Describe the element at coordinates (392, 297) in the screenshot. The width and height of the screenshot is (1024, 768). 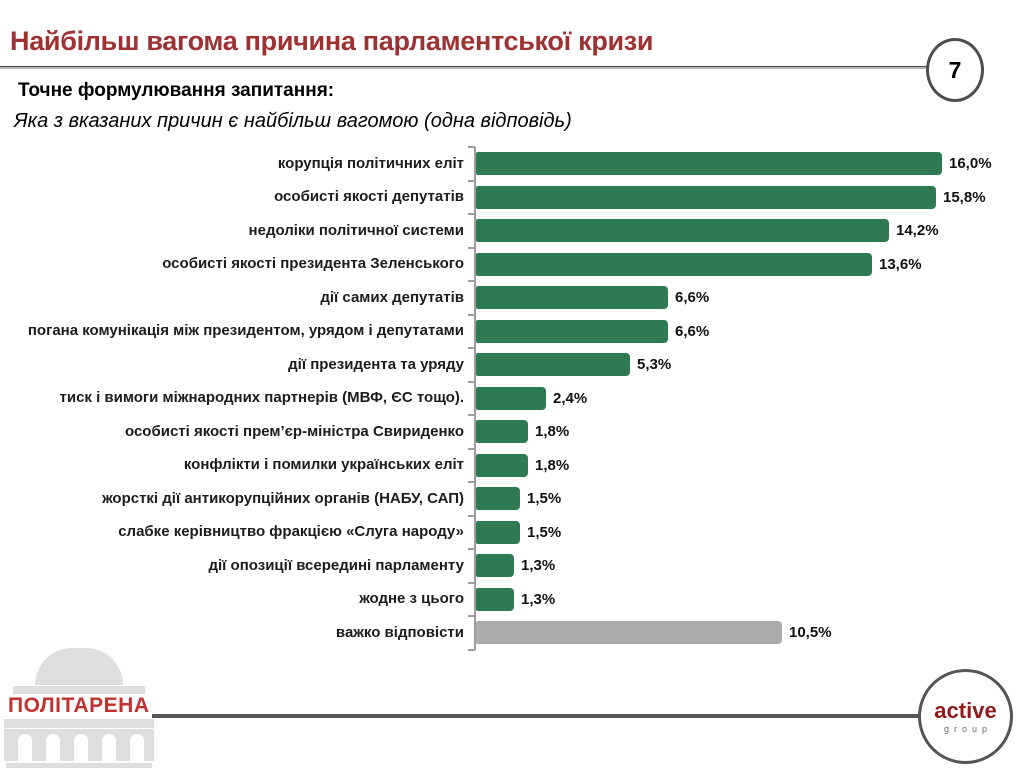
I see `category-label: дії самих депутатів` at that location.